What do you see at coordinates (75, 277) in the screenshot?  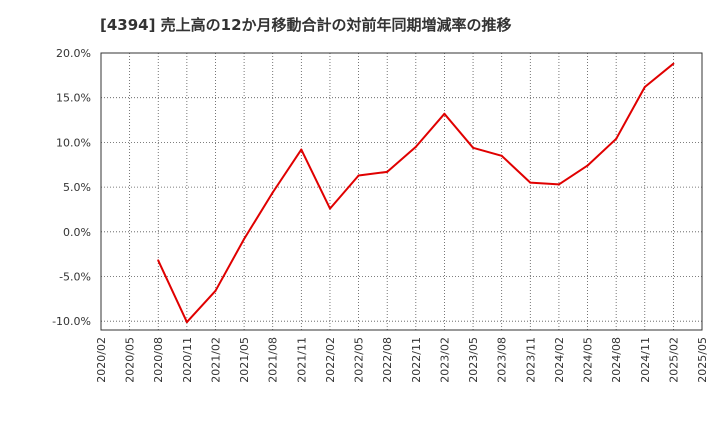 I see `y-tick-label: -5.0%` at bounding box center [75, 277].